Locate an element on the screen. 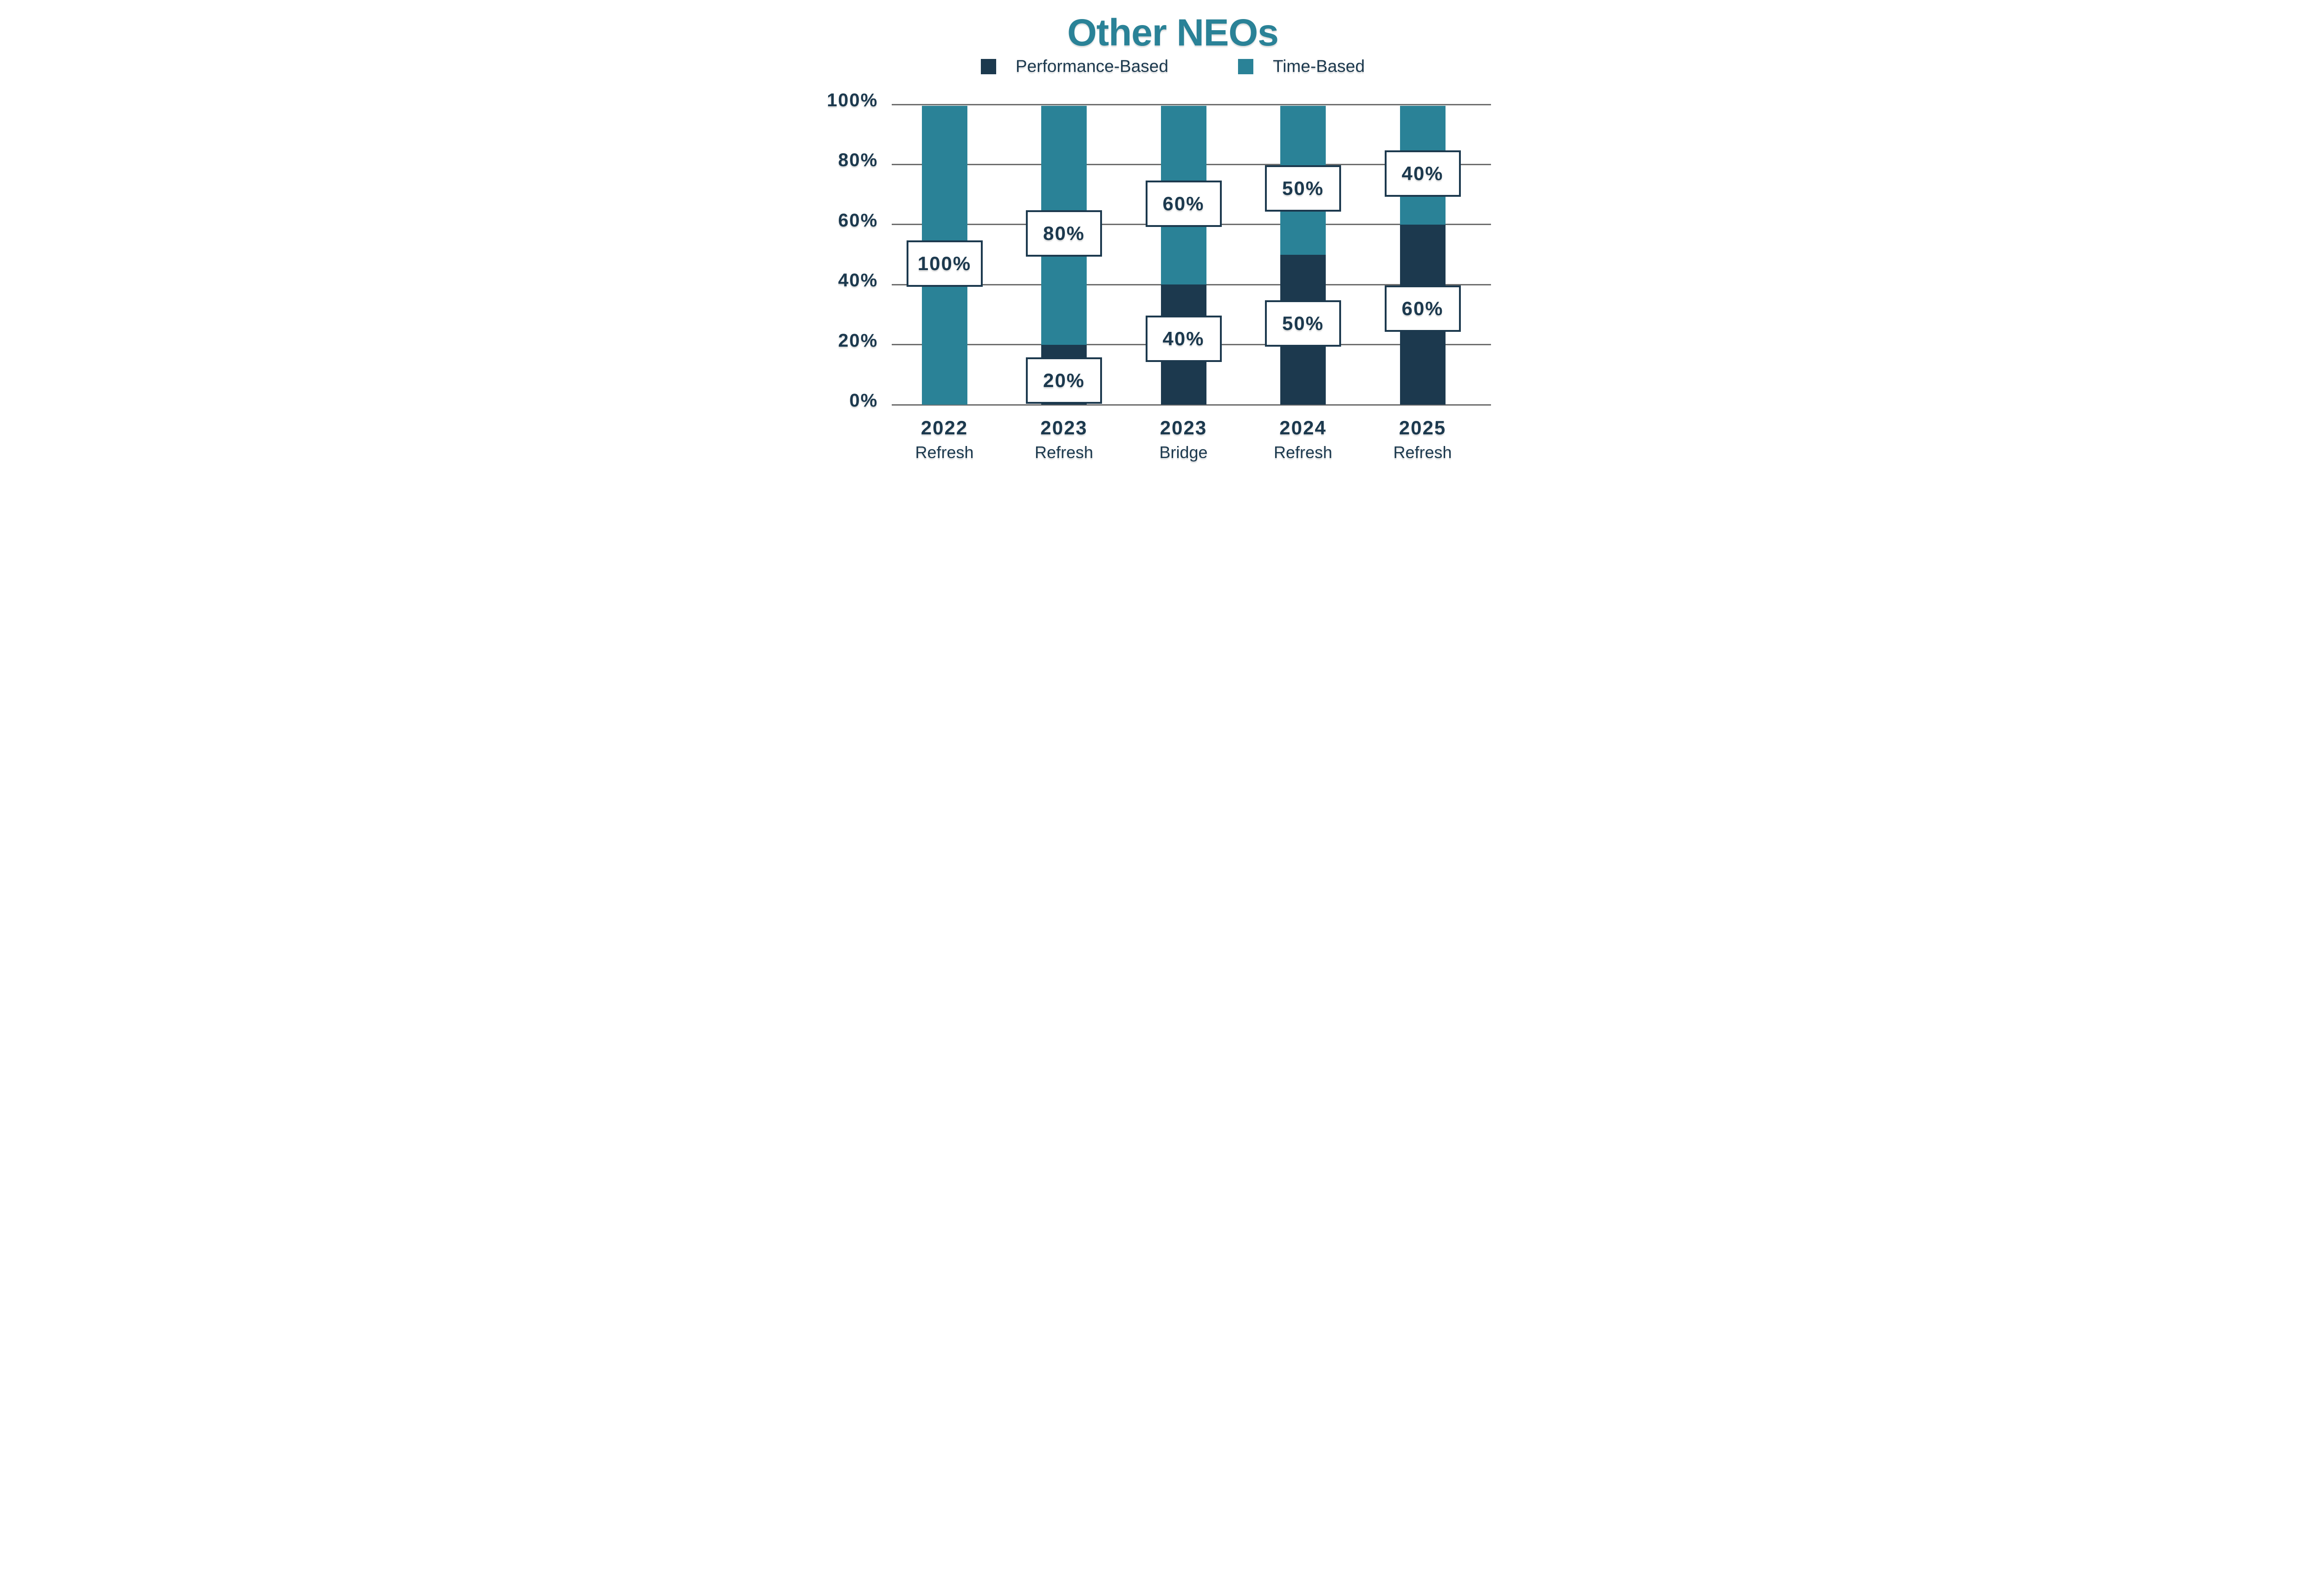 The height and width of the screenshot is (1596, 2321). data-label-box: 80% is located at coordinates (1064, 233).